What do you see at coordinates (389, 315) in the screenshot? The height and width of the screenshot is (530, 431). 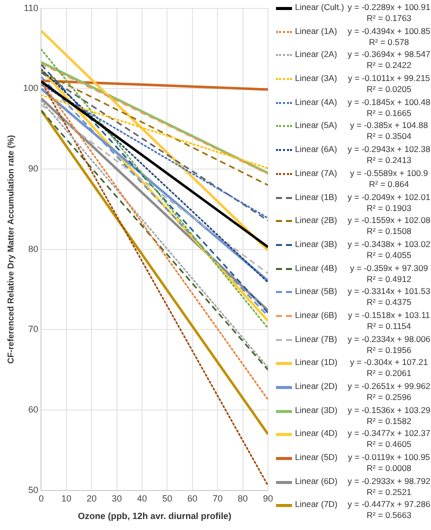 I see `text: y = -0.1518x + 103.11` at bounding box center [389, 315].